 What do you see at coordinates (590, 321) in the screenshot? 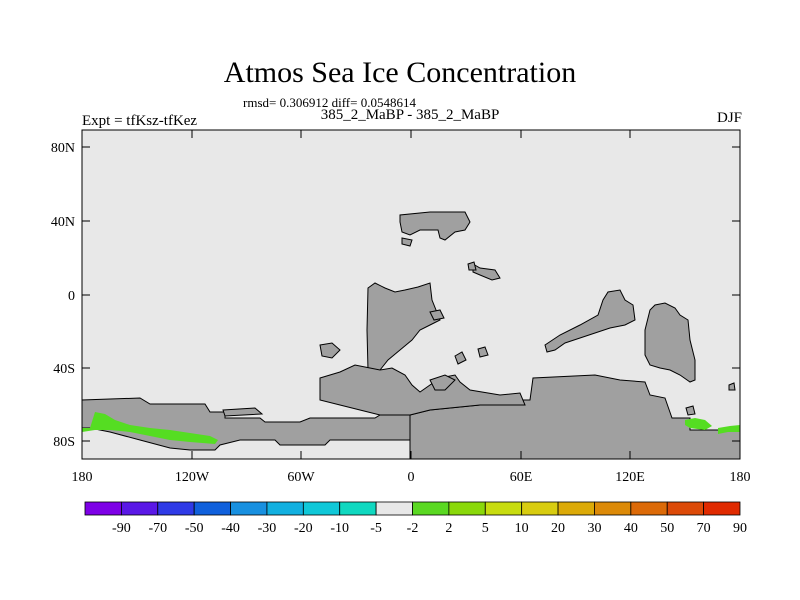
I see `australia-land` at bounding box center [590, 321].